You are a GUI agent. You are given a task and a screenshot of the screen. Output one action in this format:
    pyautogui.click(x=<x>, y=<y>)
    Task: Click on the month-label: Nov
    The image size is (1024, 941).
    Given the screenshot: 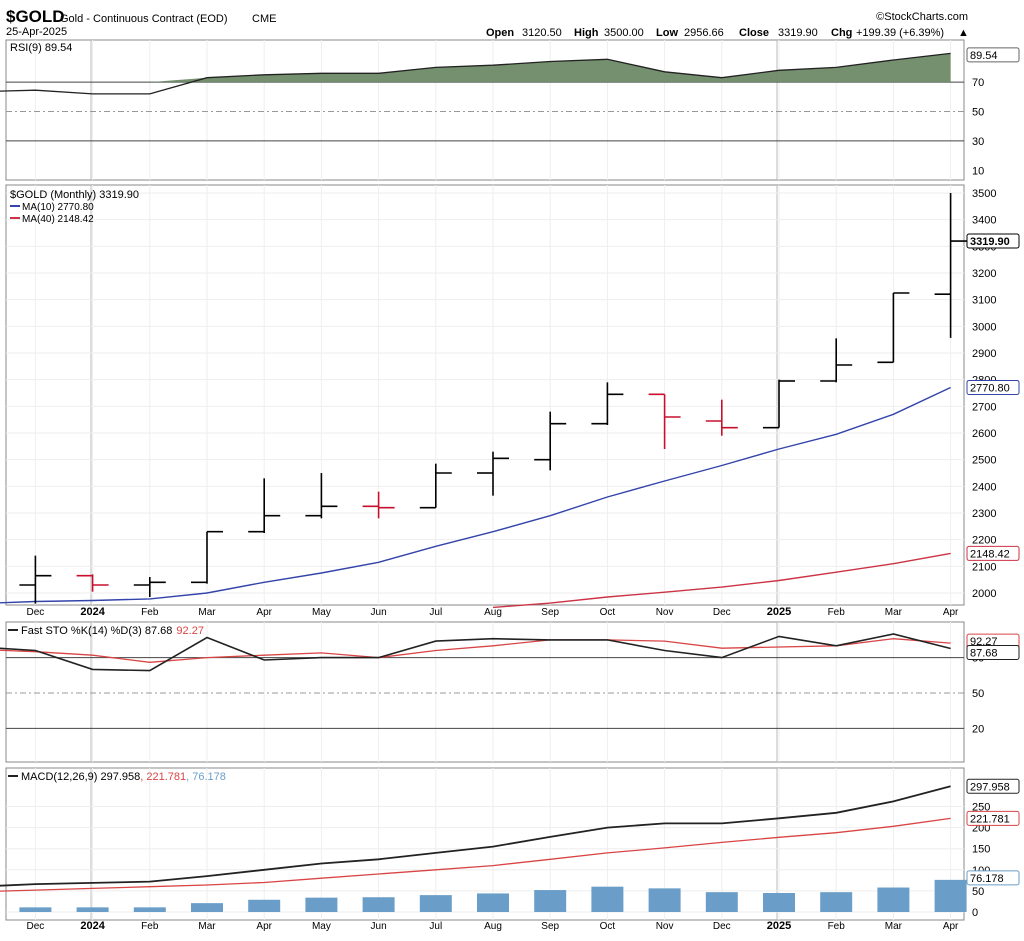 What is the action you would take?
    pyautogui.click(x=665, y=926)
    